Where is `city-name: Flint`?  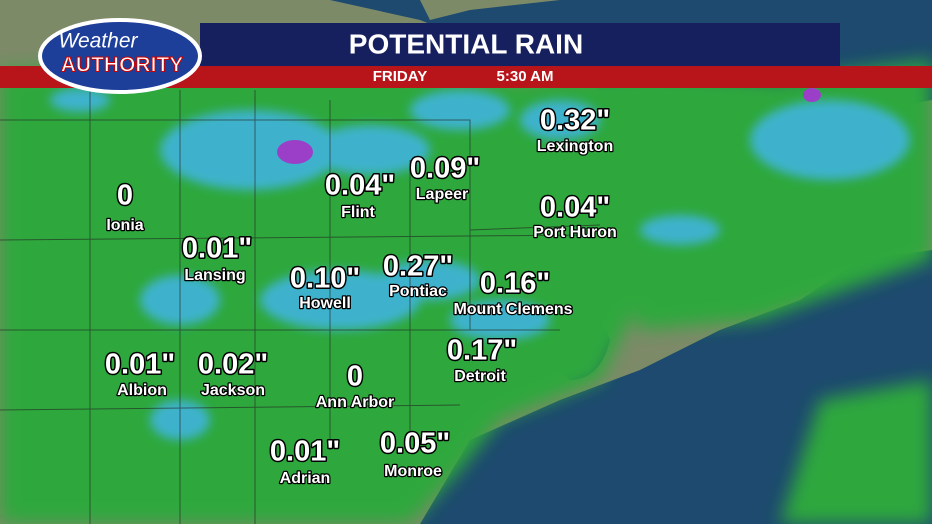 city-name: Flint is located at coordinates (358, 212).